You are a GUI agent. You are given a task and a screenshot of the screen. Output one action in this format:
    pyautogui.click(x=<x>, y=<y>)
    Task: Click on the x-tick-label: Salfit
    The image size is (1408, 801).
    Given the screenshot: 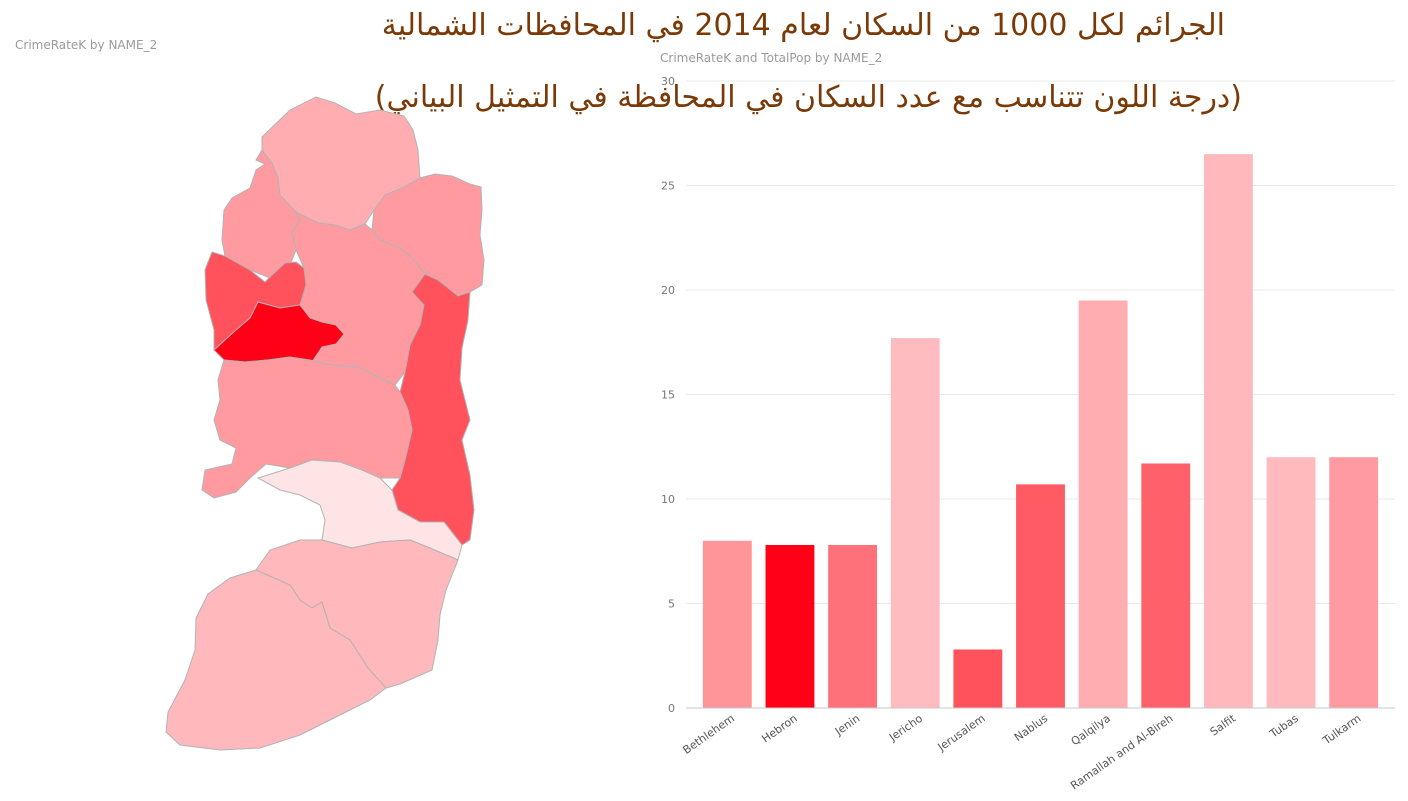 What is the action you would take?
    pyautogui.click(x=1223, y=724)
    